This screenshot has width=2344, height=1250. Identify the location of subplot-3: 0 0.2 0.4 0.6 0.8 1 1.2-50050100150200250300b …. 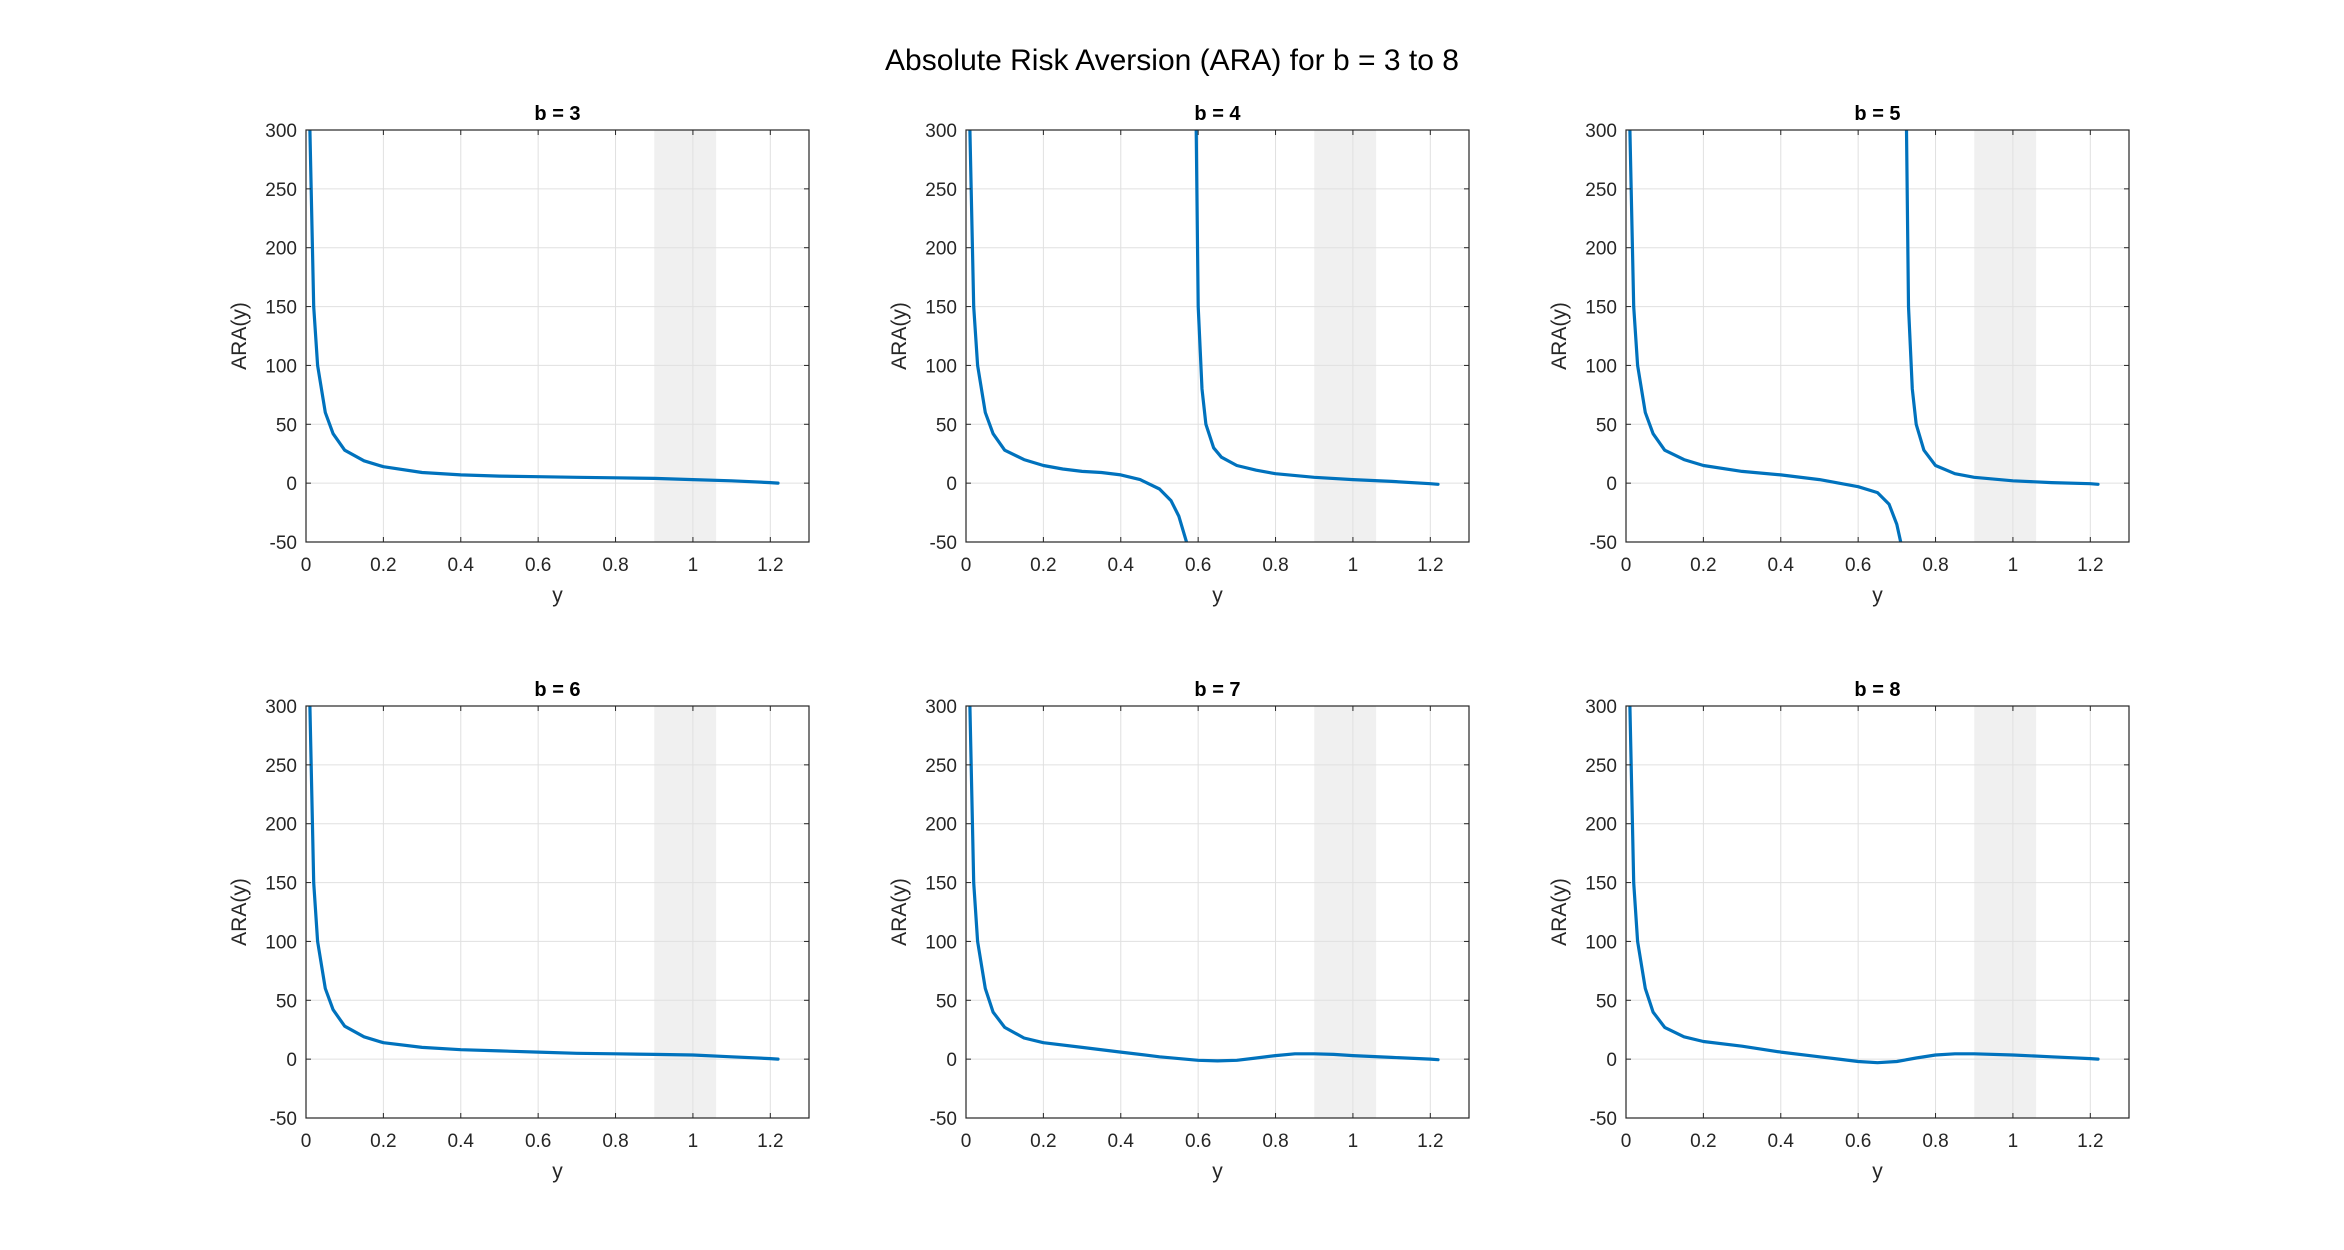
(1839, 355).